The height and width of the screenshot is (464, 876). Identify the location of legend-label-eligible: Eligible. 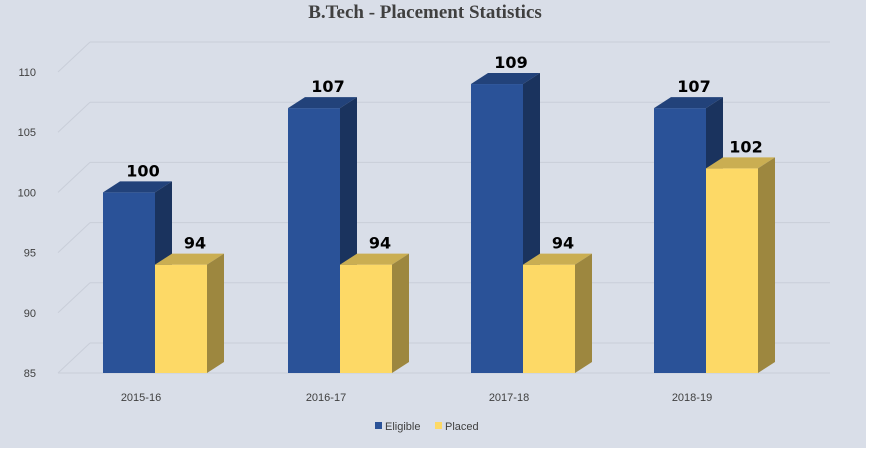
(402, 427).